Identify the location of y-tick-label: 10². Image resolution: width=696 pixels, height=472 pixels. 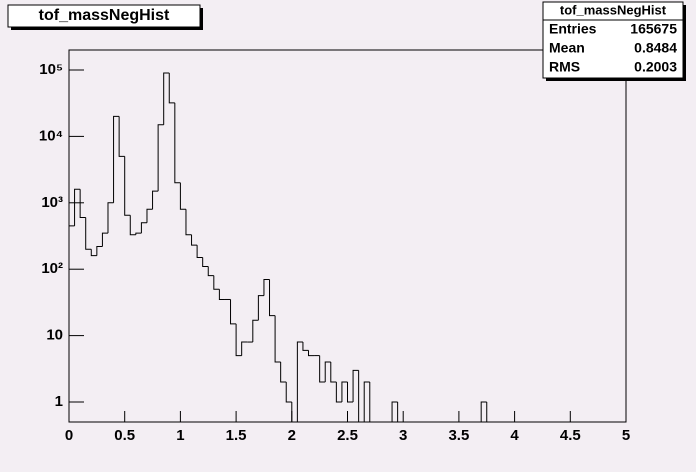
(52, 268).